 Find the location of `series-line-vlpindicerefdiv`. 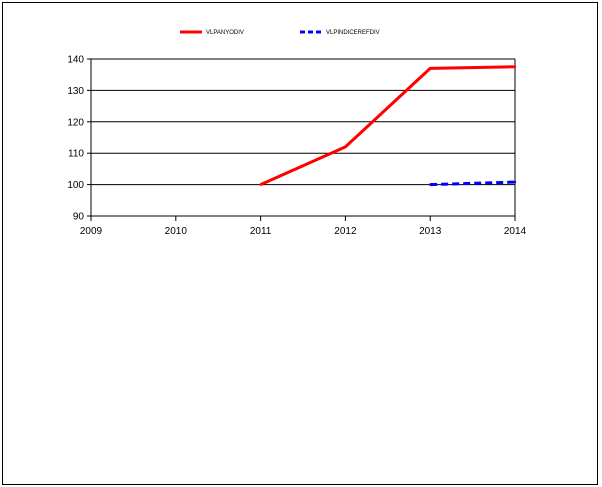

series-line-vlpindicerefdiv is located at coordinates (473, 183).